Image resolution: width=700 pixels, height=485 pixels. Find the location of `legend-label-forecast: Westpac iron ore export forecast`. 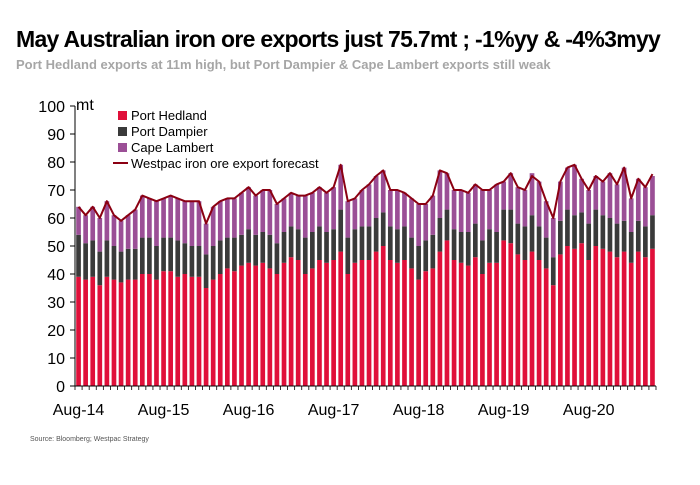

legend-label-forecast: Westpac iron ore export forecast is located at coordinates (225, 163).